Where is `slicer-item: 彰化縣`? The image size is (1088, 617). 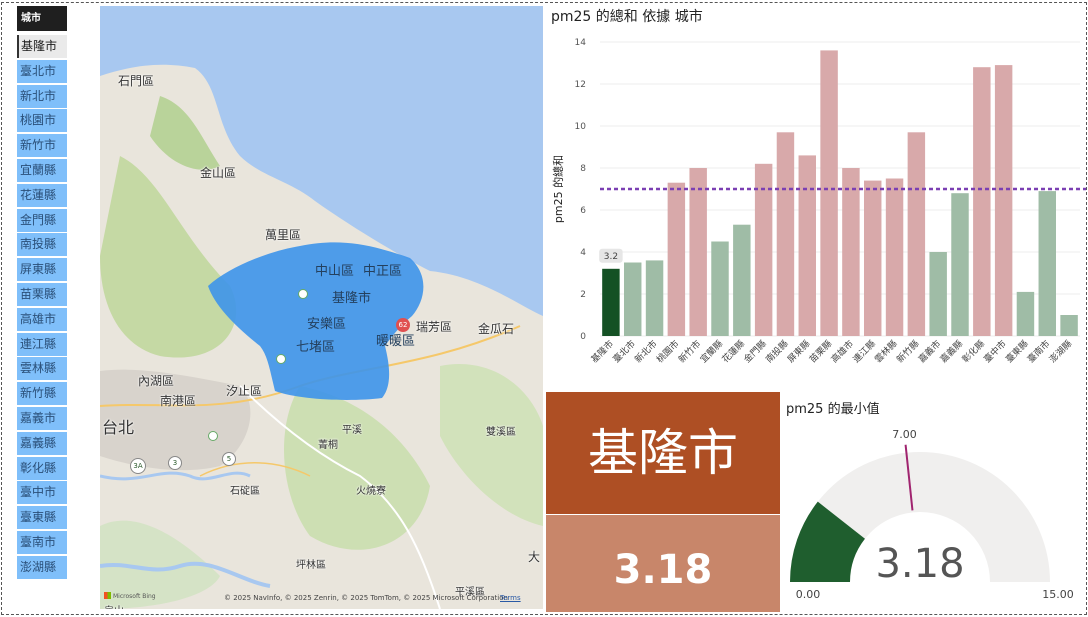 slicer-item: 彰化縣 is located at coordinates (42, 468).